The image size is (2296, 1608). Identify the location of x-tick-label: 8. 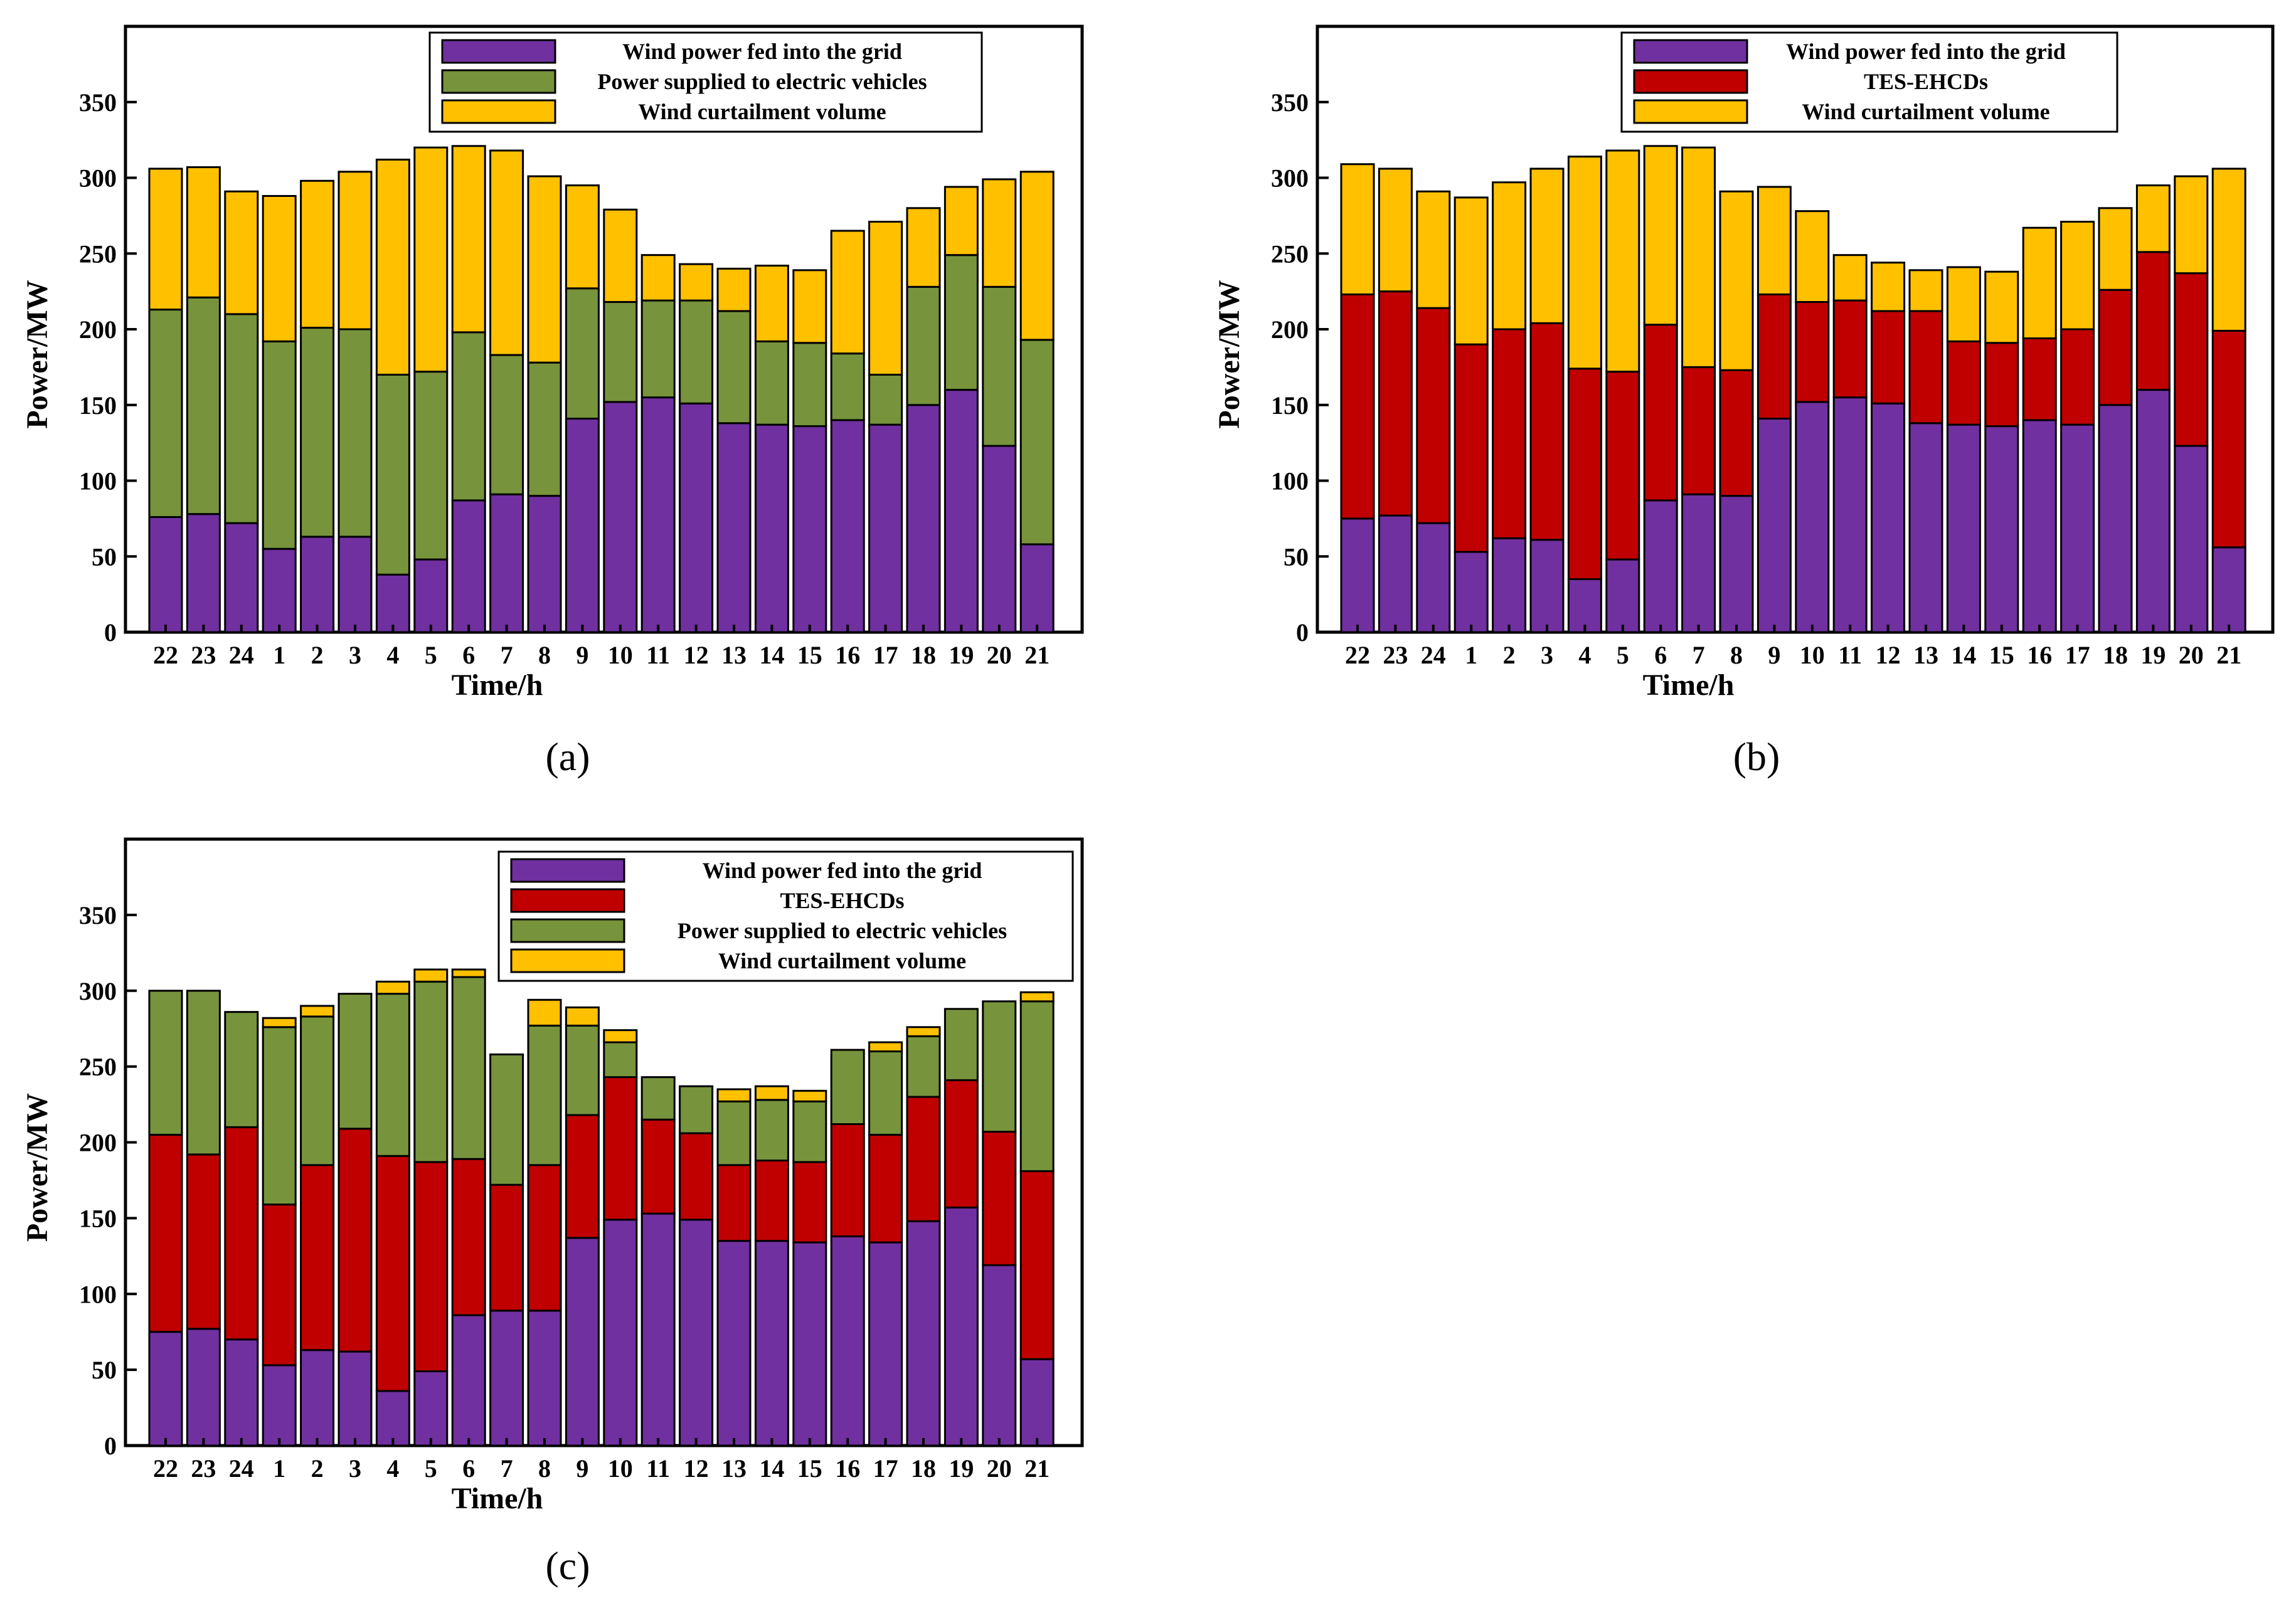
(1736, 655).